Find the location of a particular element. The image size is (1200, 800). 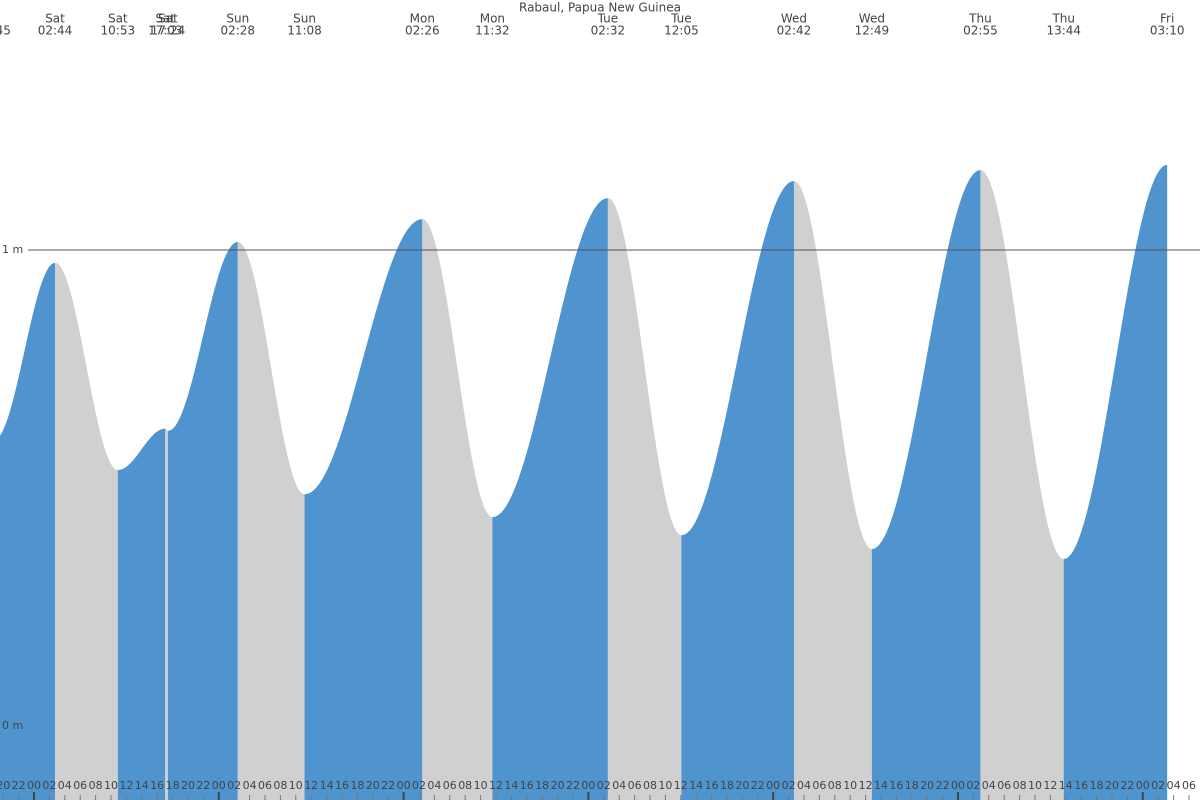

event-time: 02:55 is located at coordinates (980, 31).